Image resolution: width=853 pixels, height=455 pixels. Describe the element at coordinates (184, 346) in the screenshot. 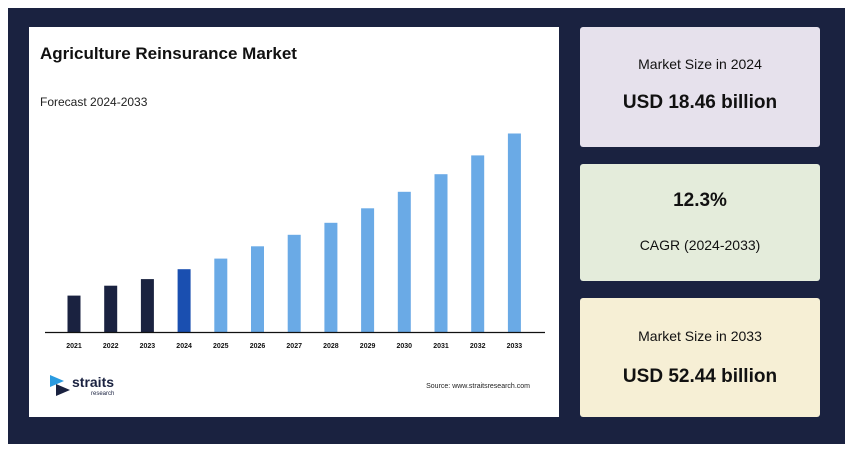

I see `x-tick-label-2024: 2024` at that location.